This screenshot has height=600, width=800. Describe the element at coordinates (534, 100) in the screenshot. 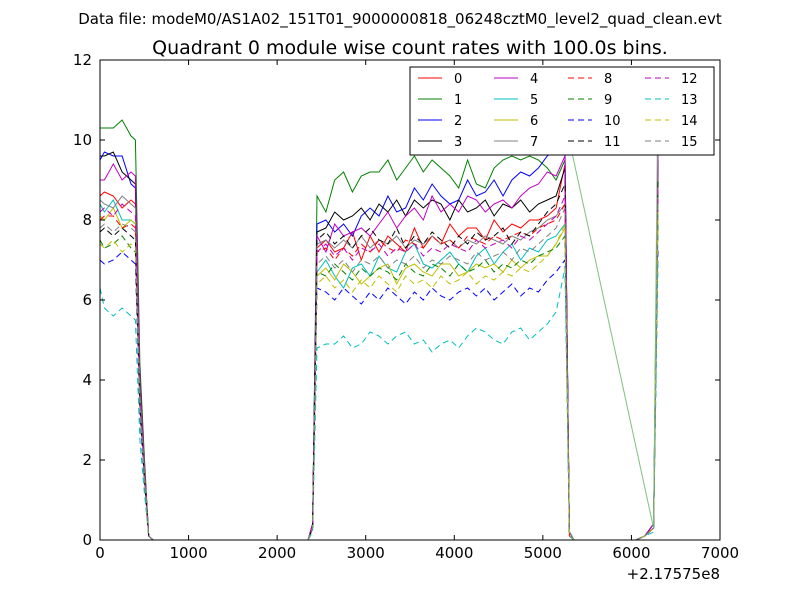

I see `legend-label-5: 5` at that location.